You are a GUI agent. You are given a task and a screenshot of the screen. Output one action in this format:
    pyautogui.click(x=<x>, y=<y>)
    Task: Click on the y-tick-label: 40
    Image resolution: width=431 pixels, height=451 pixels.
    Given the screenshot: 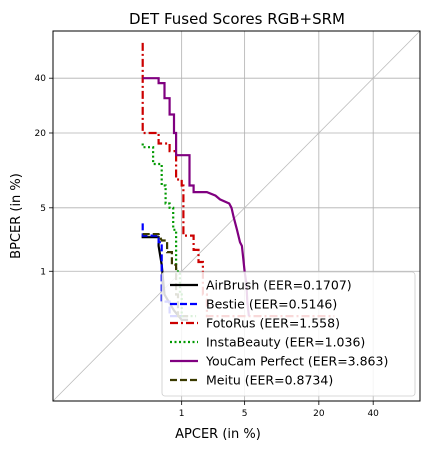 What is the action you would take?
    pyautogui.click(x=41, y=79)
    